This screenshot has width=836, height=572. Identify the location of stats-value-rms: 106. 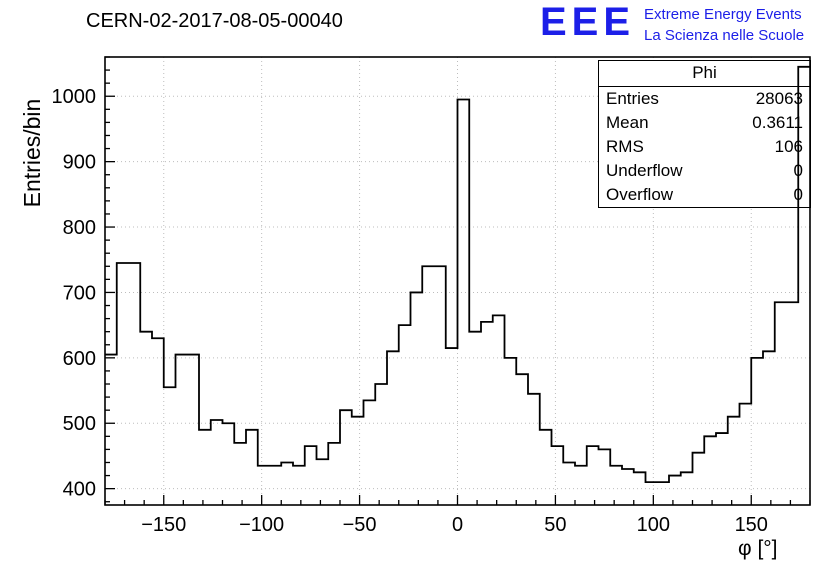
(788, 146).